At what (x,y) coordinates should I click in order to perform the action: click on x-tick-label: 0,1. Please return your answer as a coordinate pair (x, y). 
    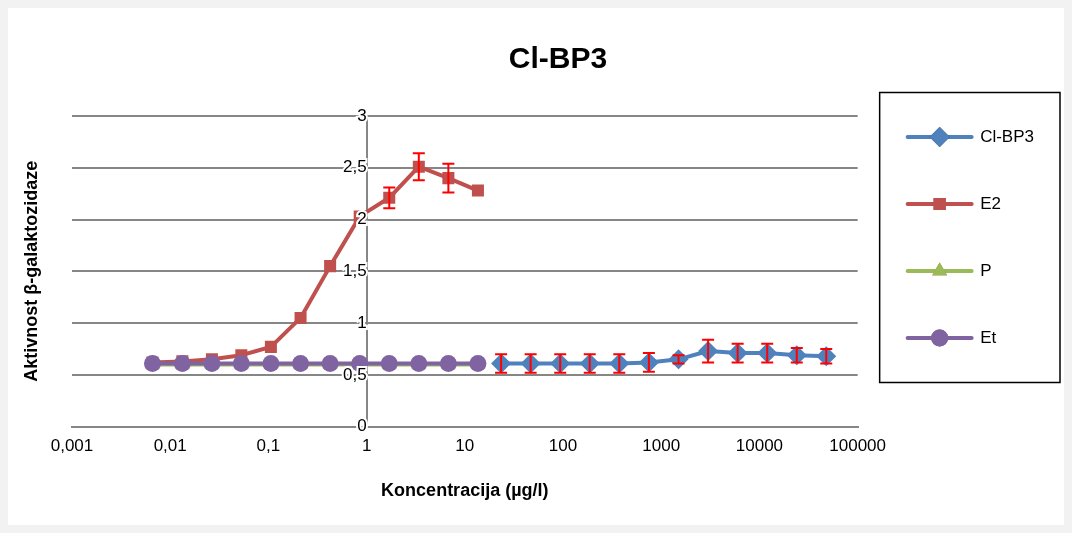
    Looking at the image, I should click on (268, 446).